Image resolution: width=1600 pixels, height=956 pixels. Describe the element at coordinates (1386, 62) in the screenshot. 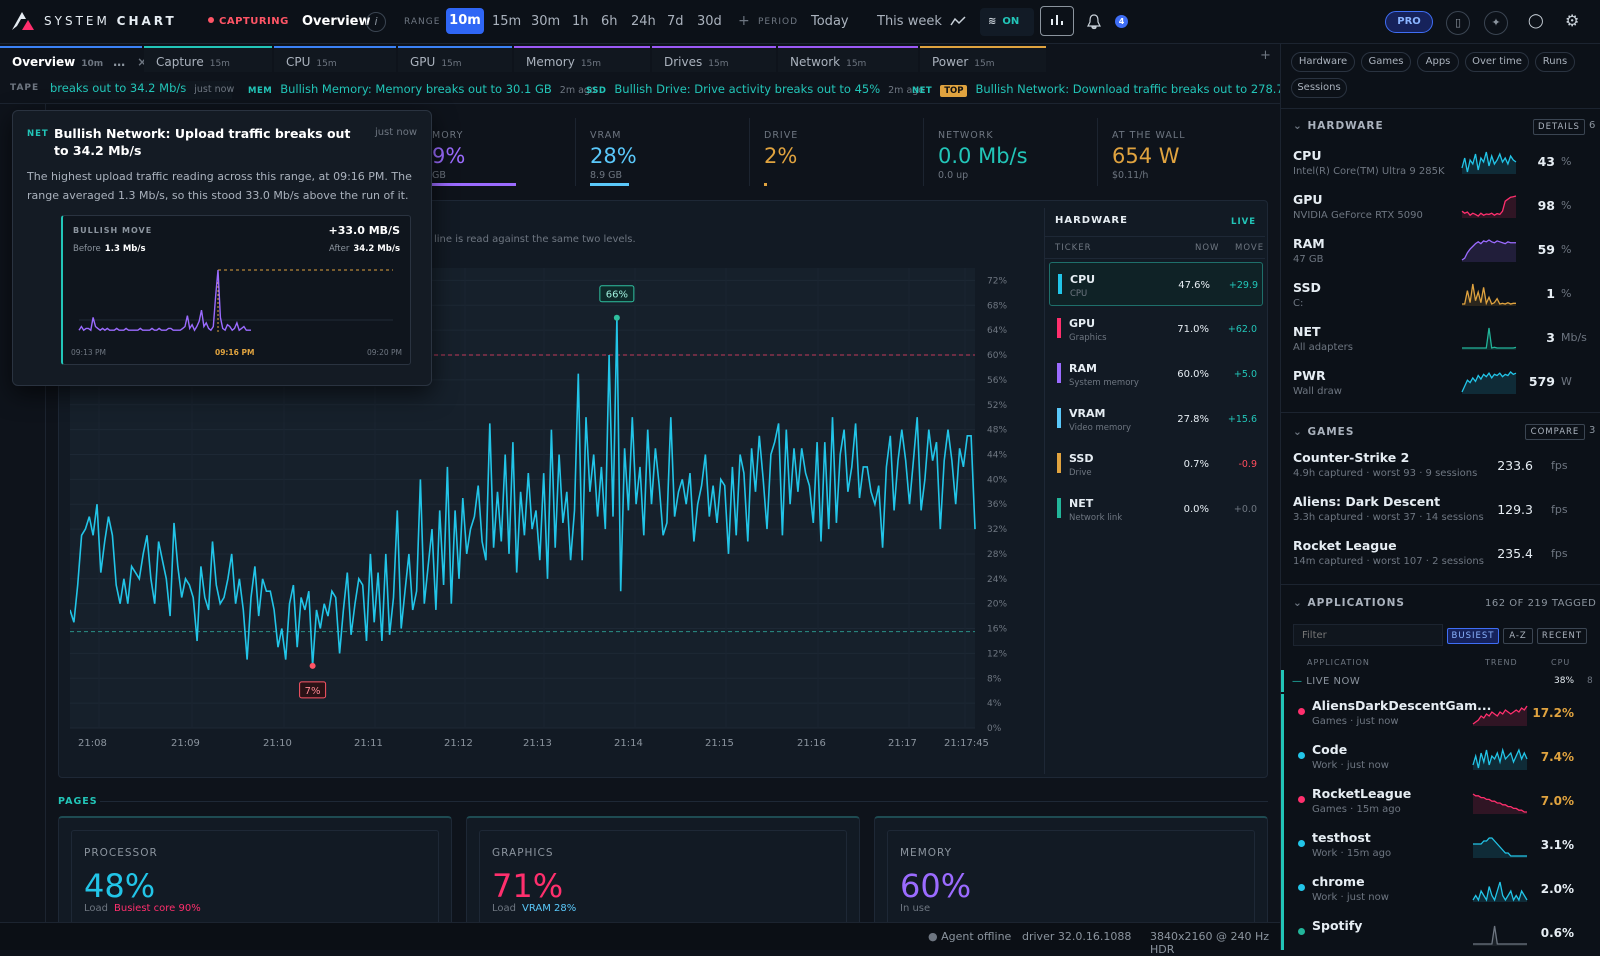

I see `chip-games: Games` at that location.